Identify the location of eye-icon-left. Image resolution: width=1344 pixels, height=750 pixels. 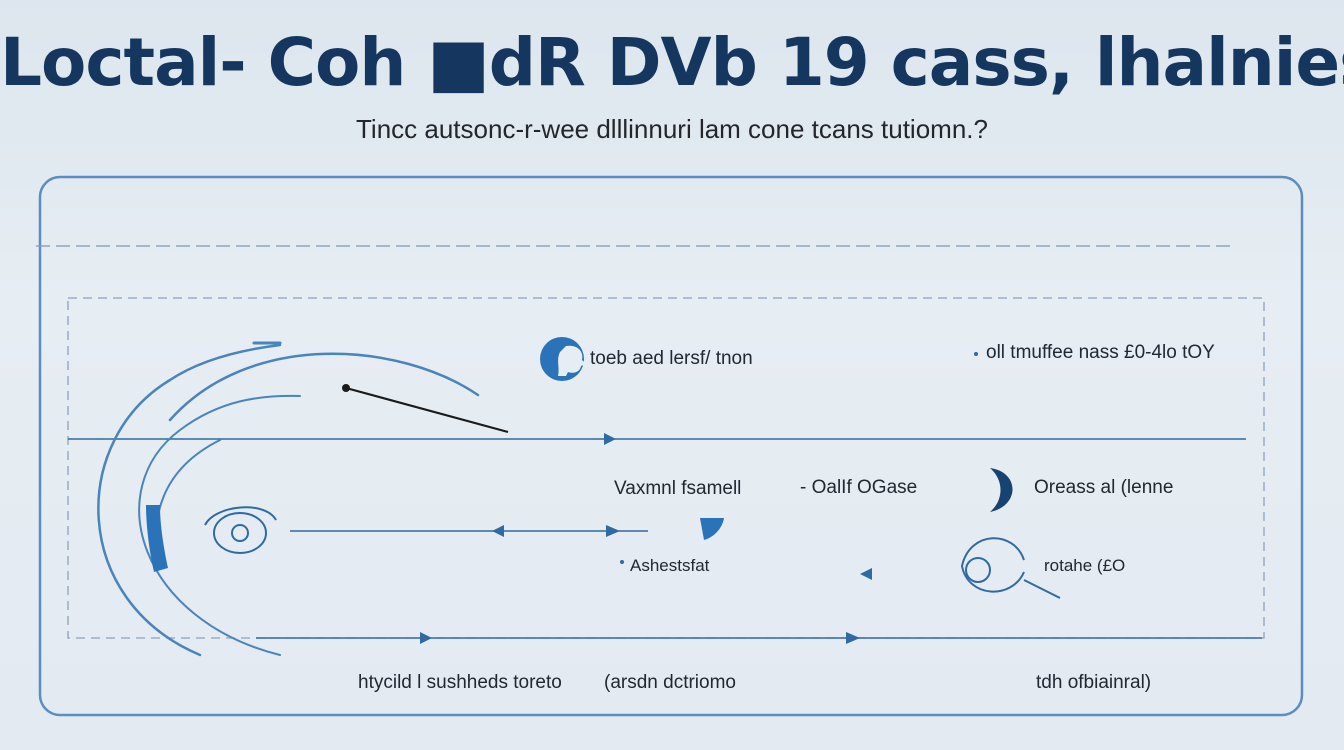
(240, 530).